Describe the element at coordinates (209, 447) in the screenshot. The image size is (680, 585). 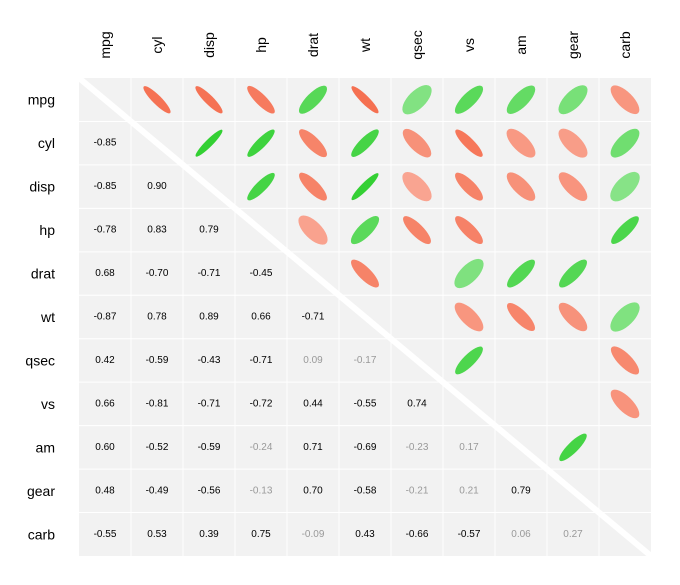
I see `coefficient-label-am-disp: -0.59` at that location.